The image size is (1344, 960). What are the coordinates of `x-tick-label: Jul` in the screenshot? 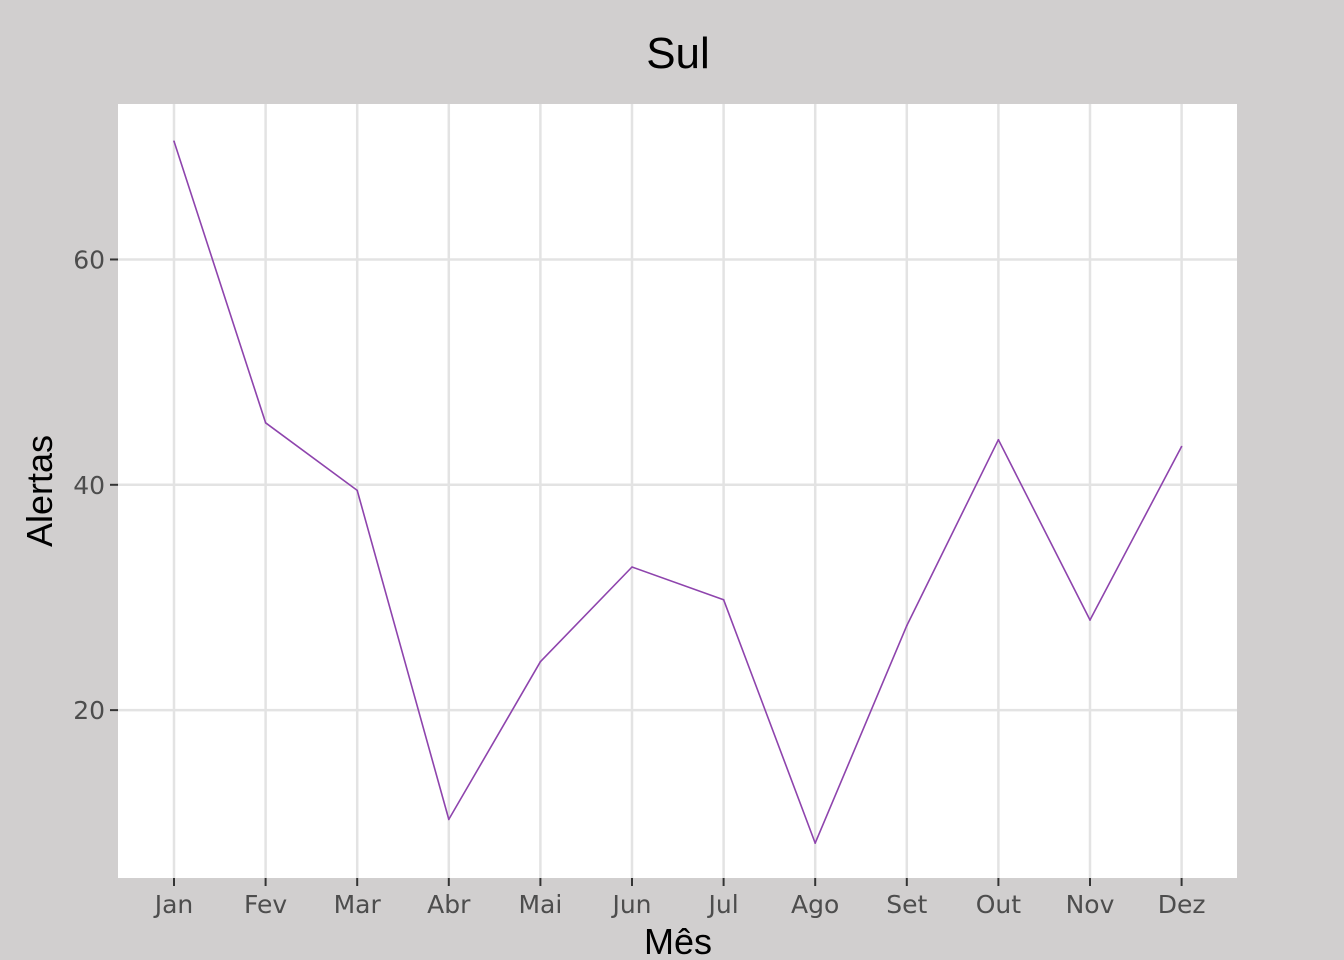 It's located at (723, 904).